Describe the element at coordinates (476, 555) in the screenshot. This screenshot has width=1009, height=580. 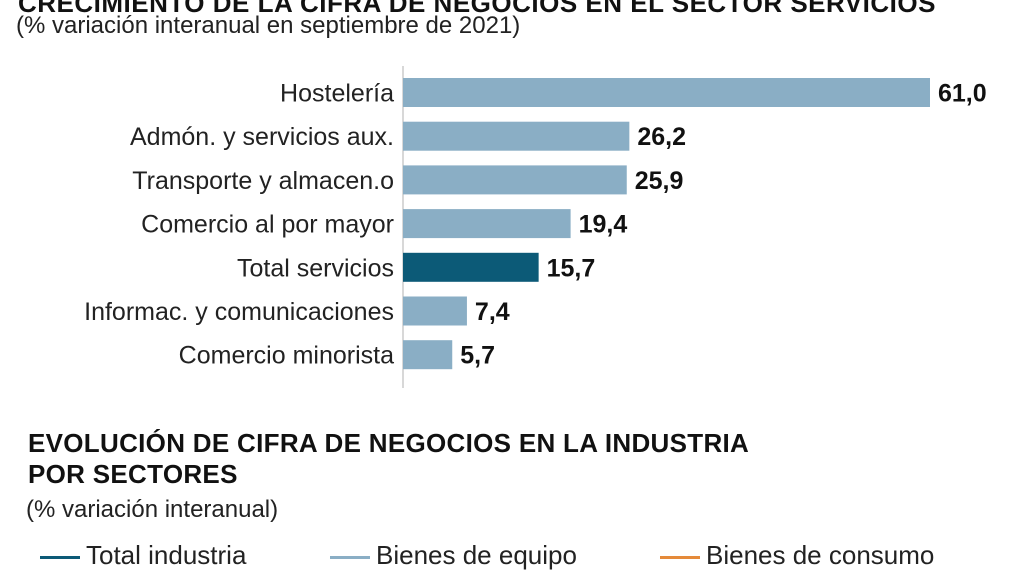
I see `legend-label-bienes-de-equipo: Bienes de equipo` at that location.